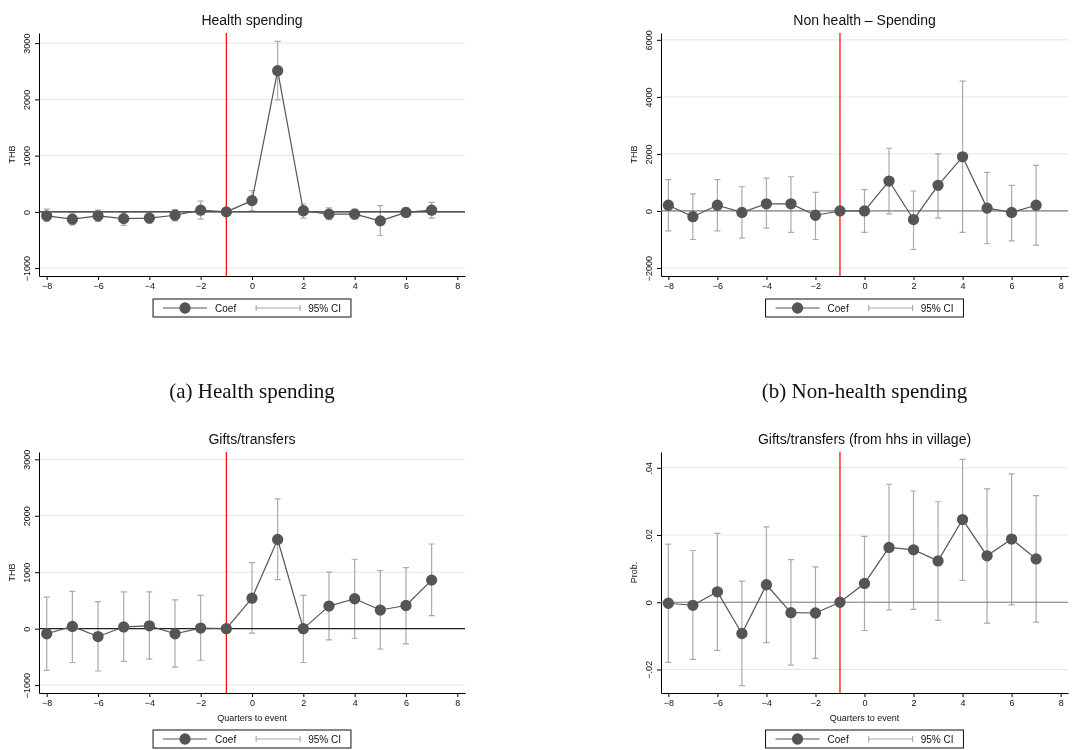 Image resolution: width=1078 pixels, height=750 pixels. What do you see at coordinates (649, 40) in the screenshot?
I see `y-tick-label: 6000` at bounding box center [649, 40].